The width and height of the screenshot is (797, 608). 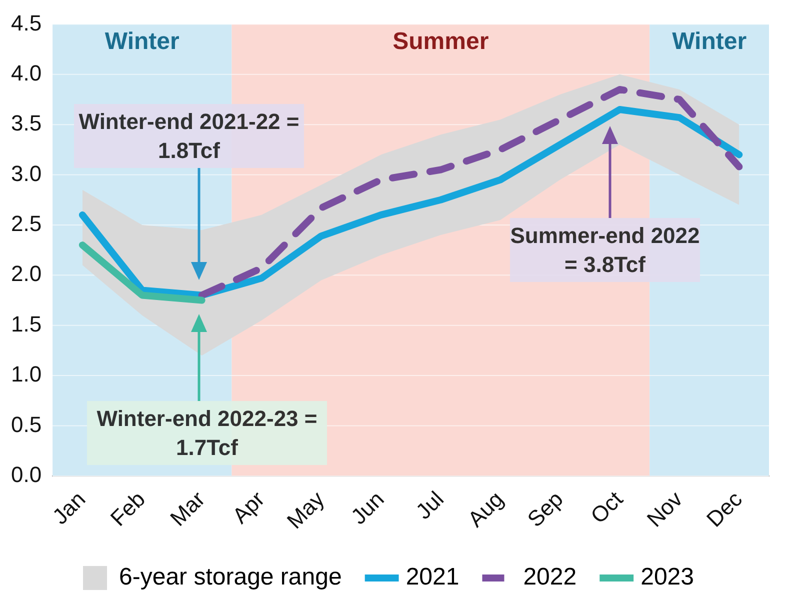 I want to click on y-tick-label: 4.0, so click(x=26, y=73).